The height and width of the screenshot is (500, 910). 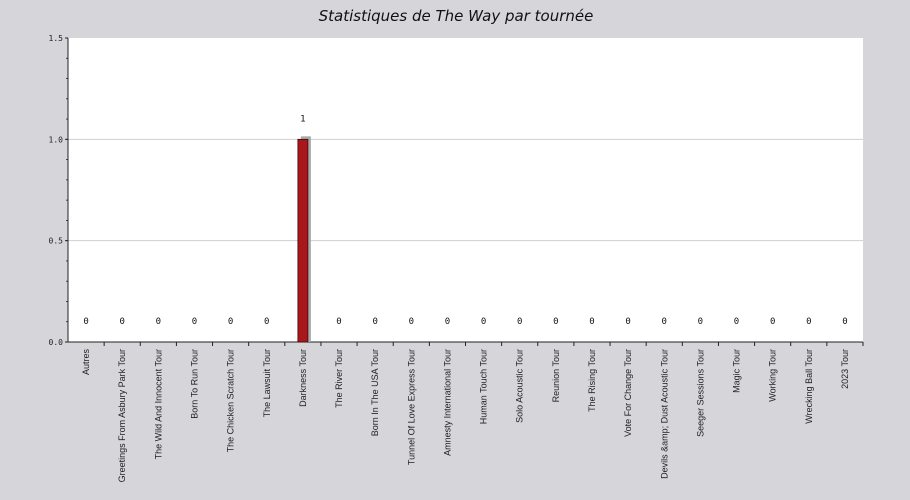 I want to click on category-label: Seeger Sessions Tour, so click(x=700, y=393).